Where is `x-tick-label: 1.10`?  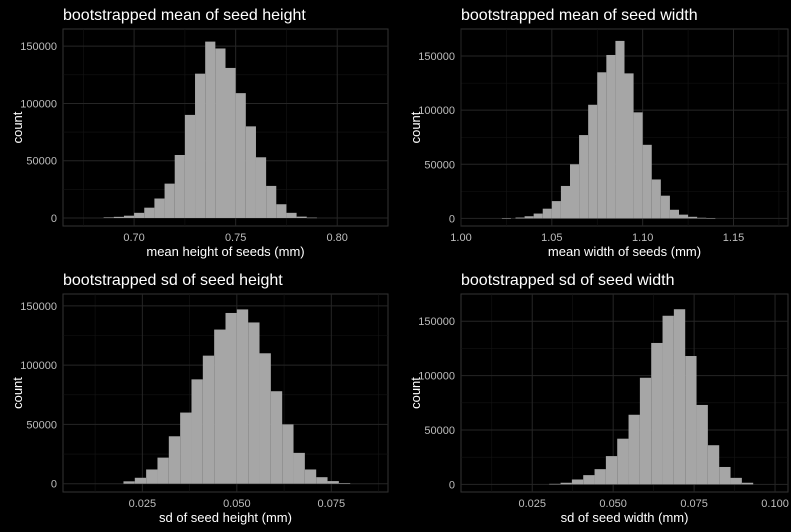 x-tick-label: 1.10 is located at coordinates (642, 238).